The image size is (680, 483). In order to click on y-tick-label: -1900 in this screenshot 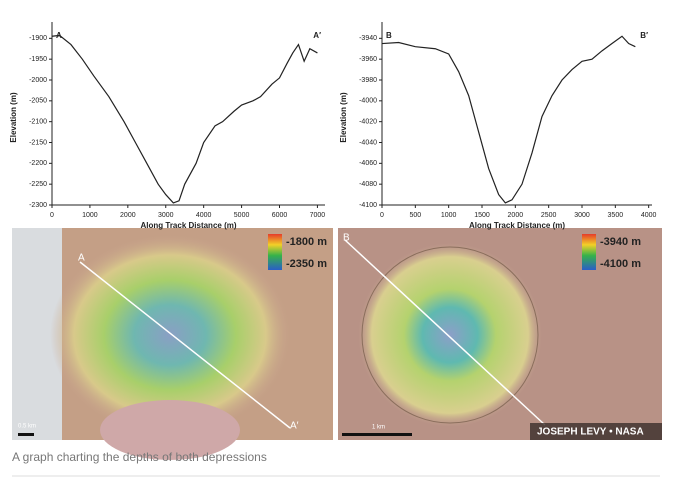, I will do `click(38, 38)`.